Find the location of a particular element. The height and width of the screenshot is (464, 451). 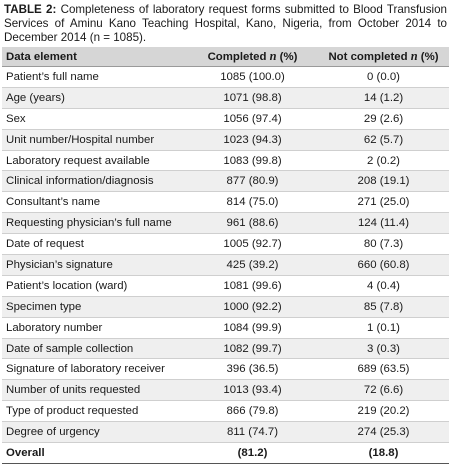

cell-data-element: Signature of laboratory receiver is located at coordinates (94, 369).